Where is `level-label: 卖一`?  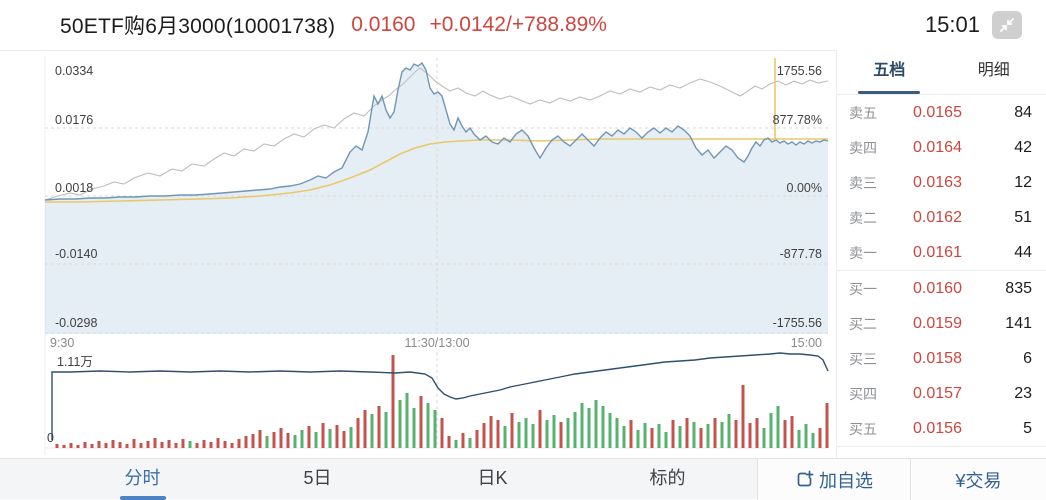 level-label: 卖一 is located at coordinates (872, 253).